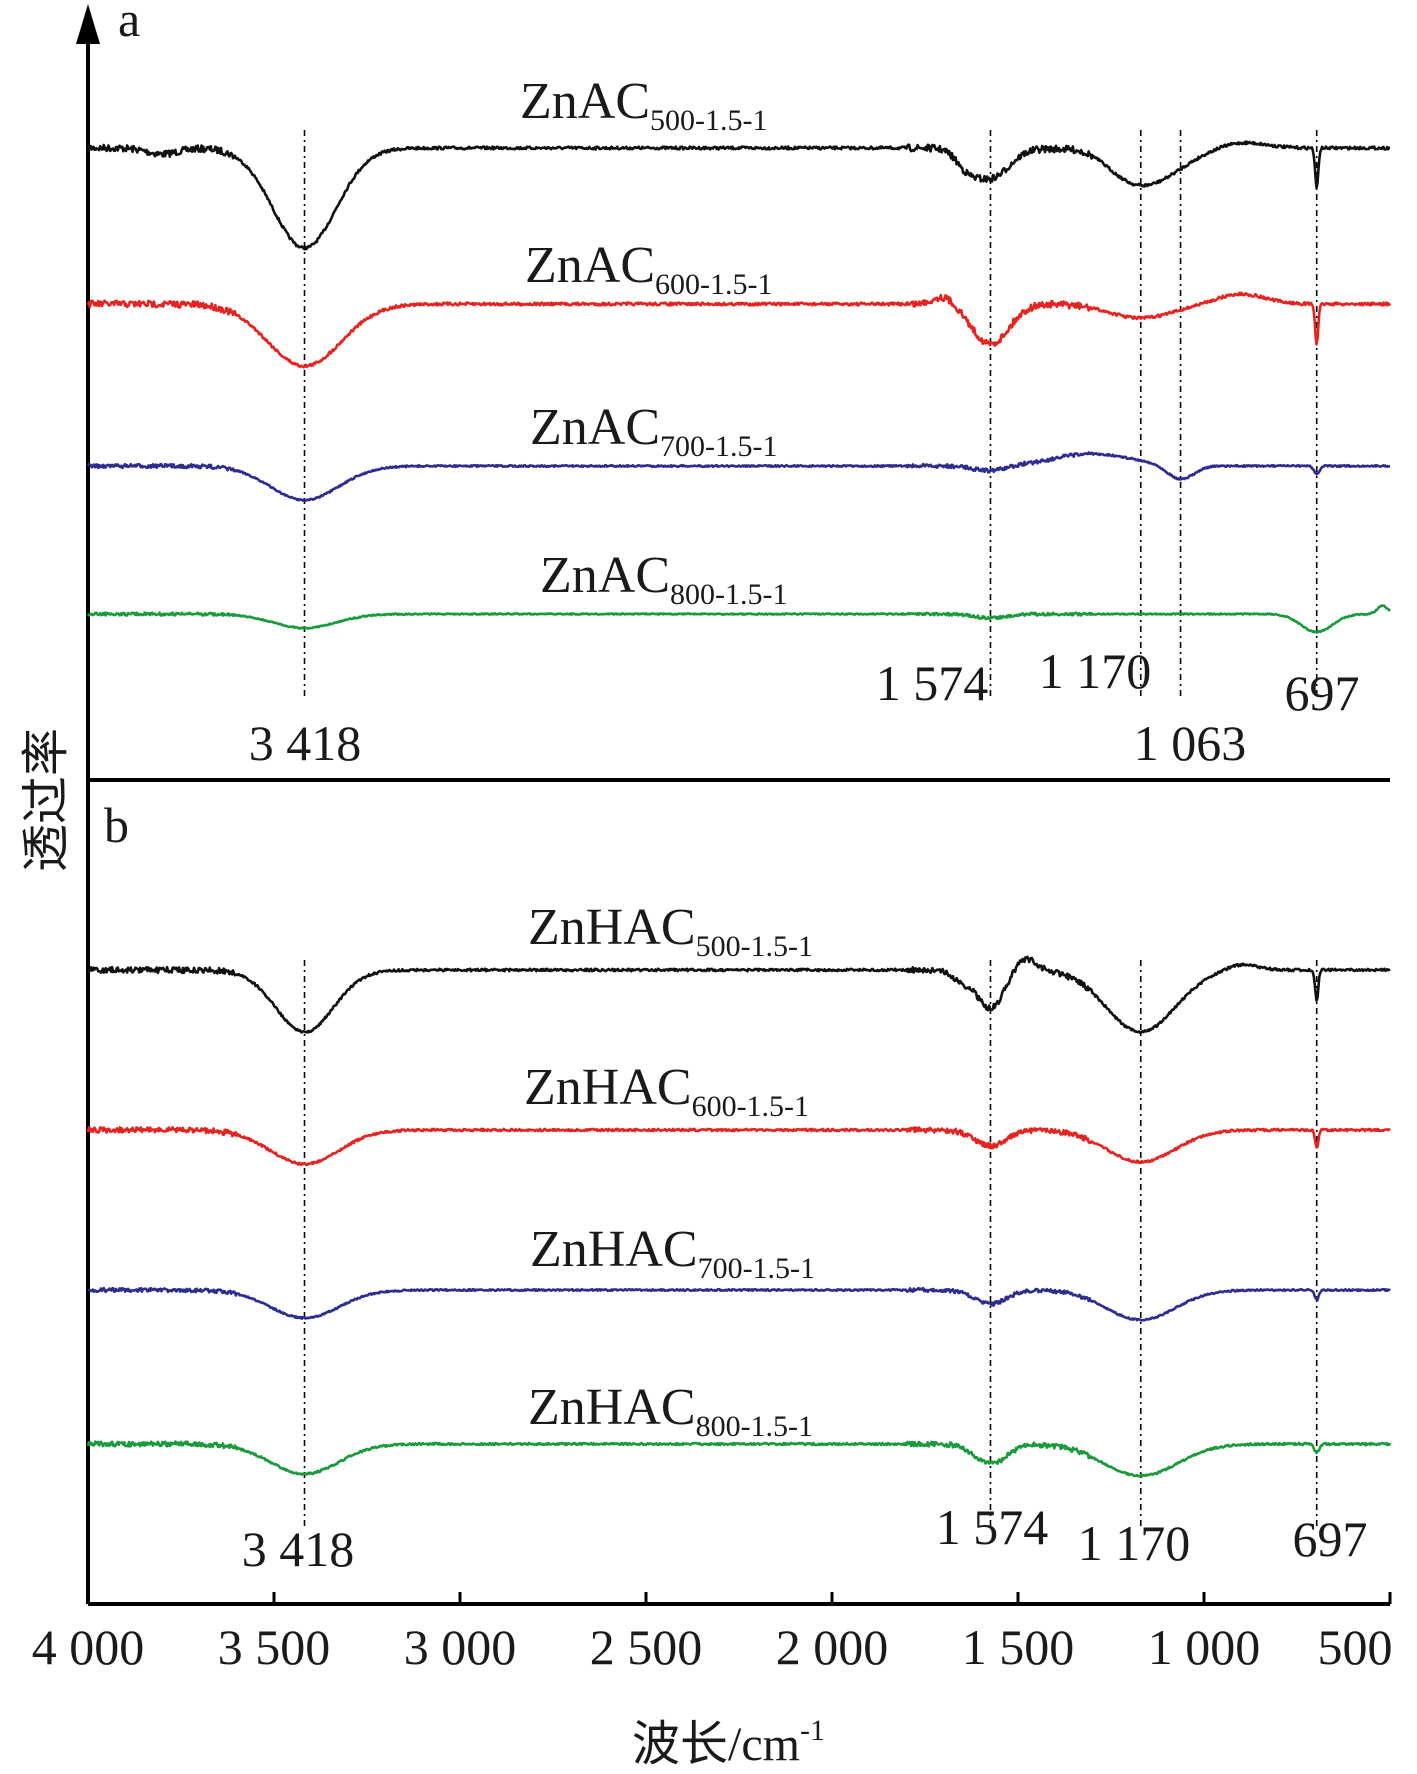  What do you see at coordinates (1355, 1647) in the screenshot?
I see `x-tick-label: 500` at bounding box center [1355, 1647].